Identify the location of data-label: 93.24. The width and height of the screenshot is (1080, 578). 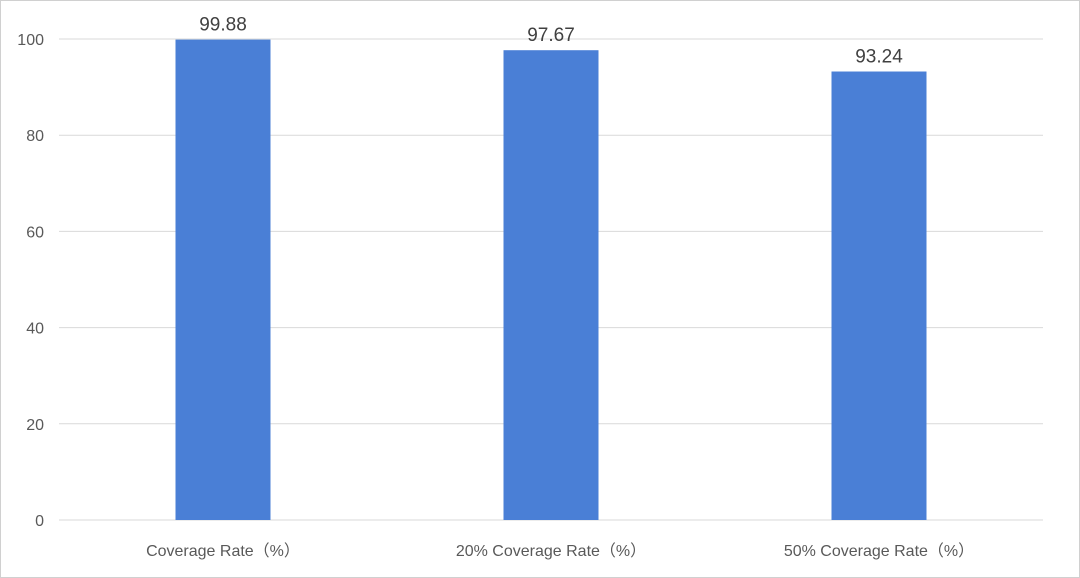
(879, 57).